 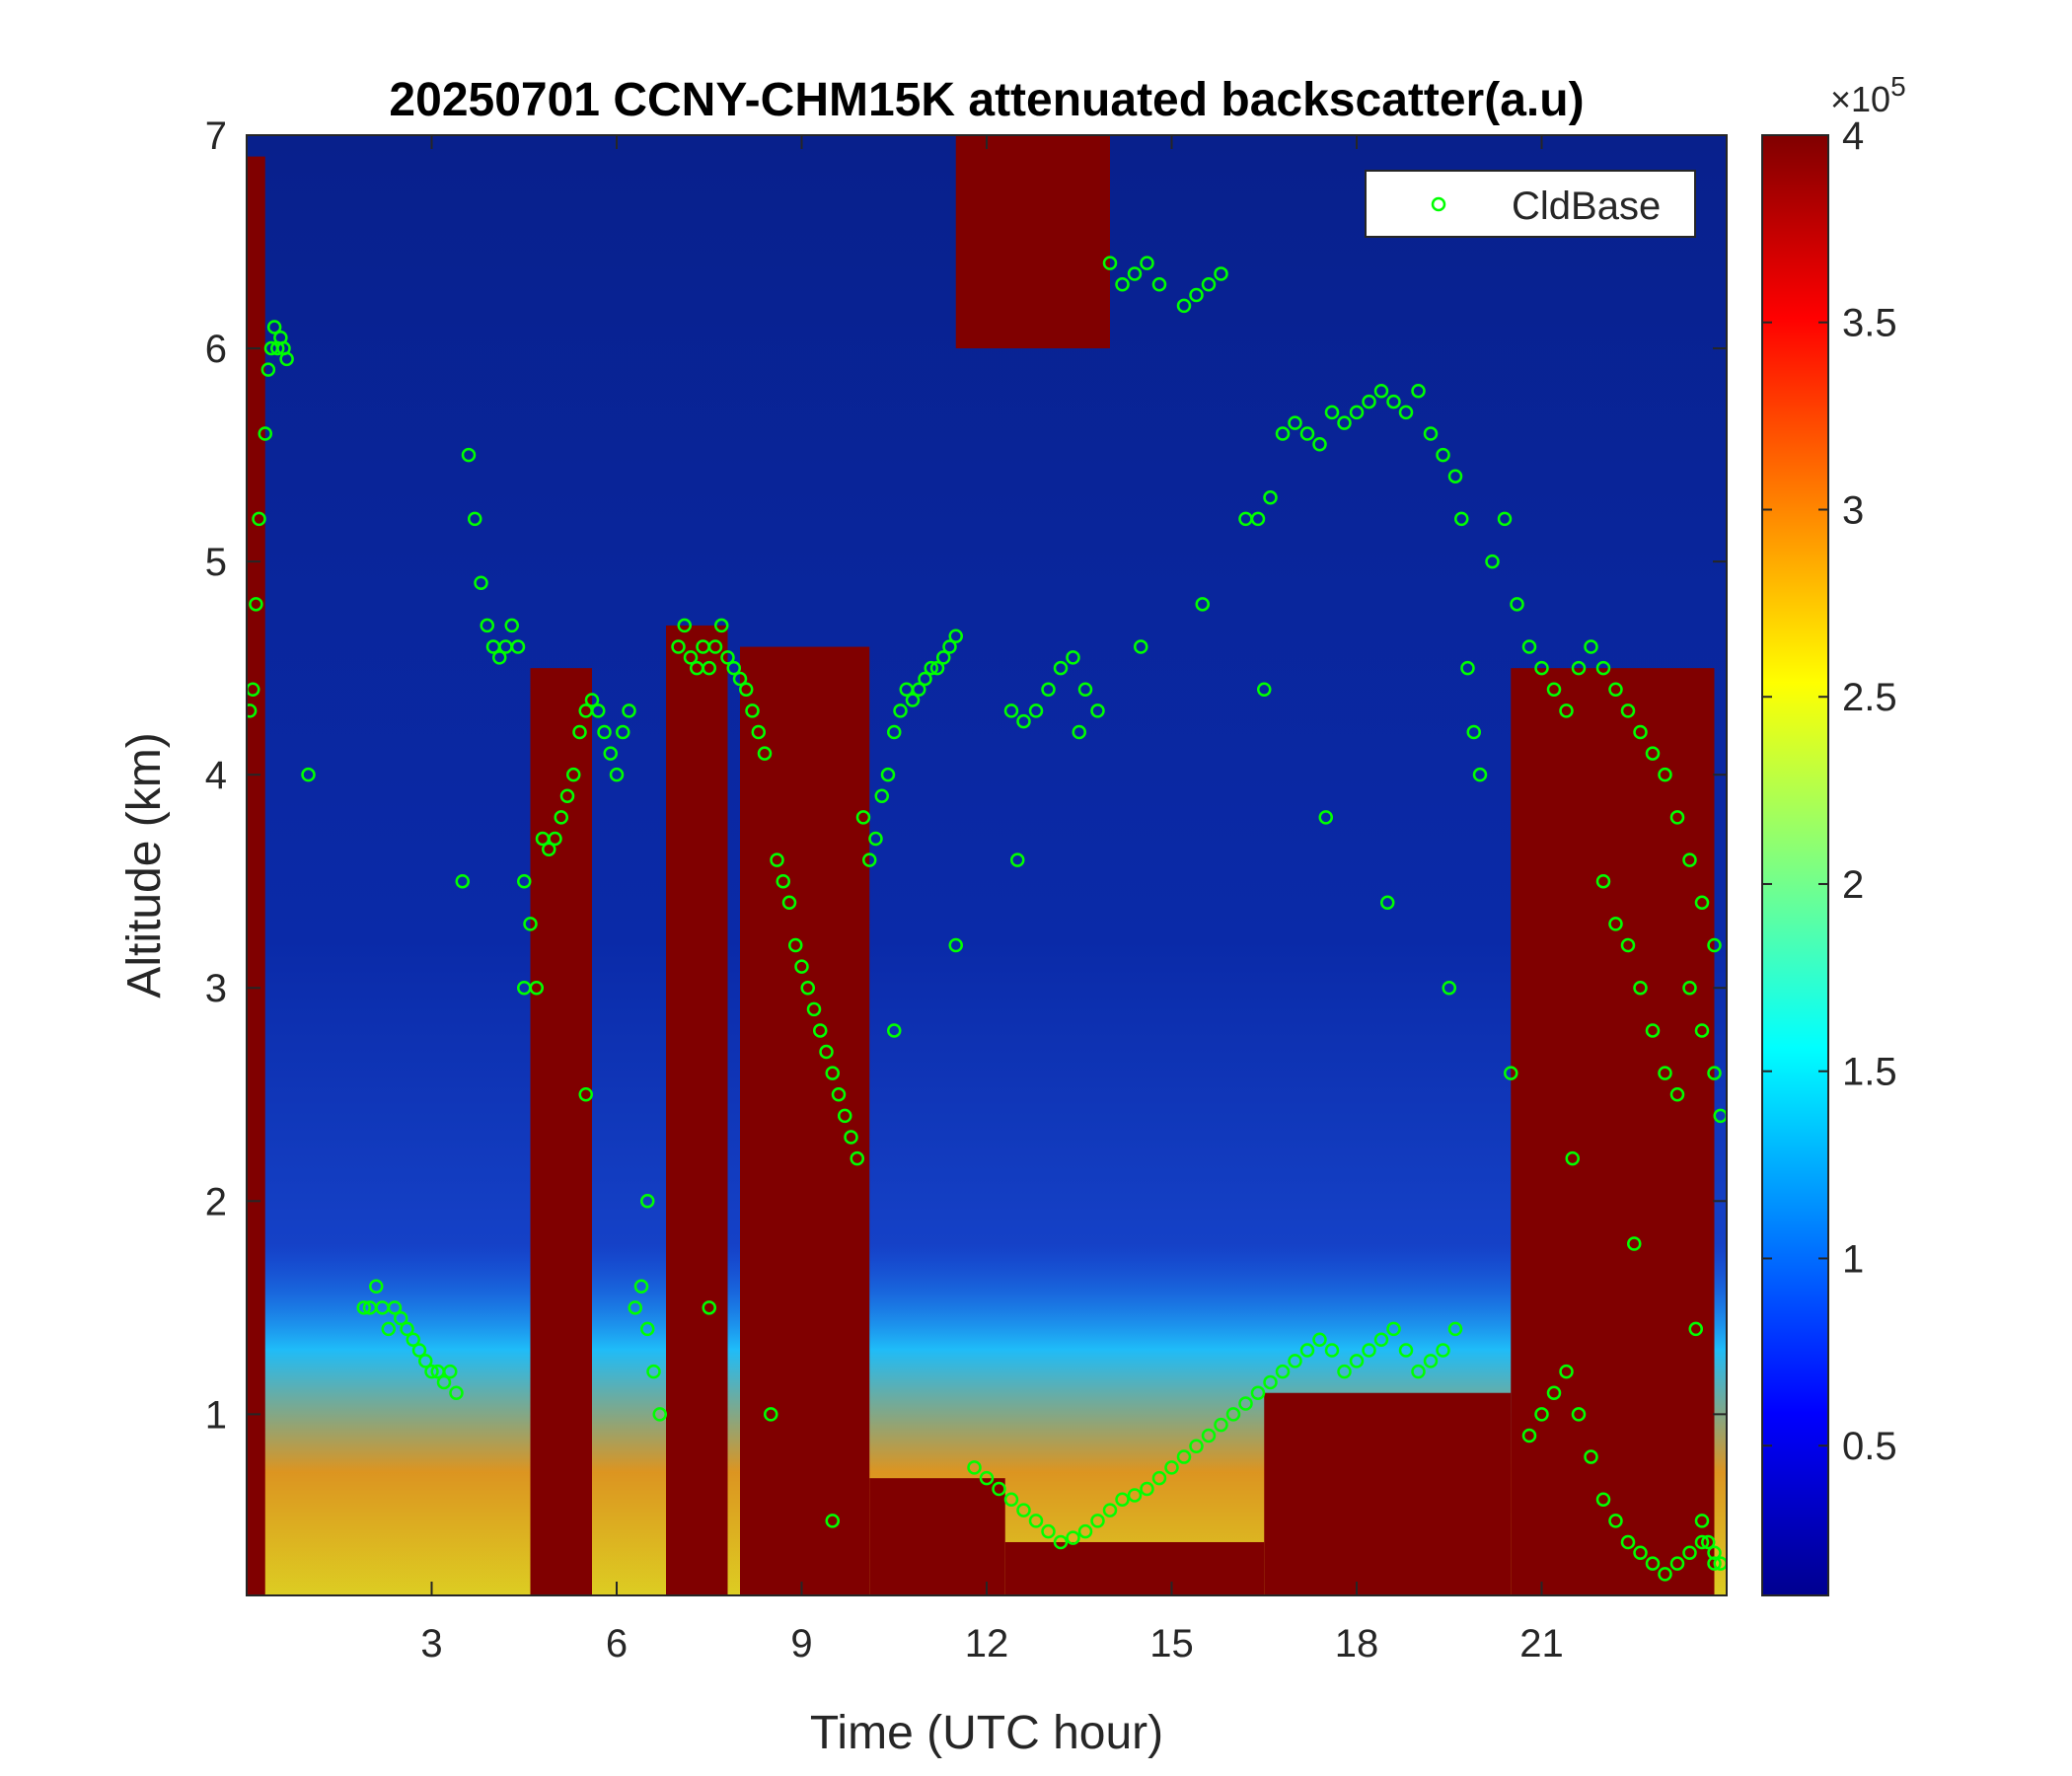 I want to click on y-tick-label: 1, so click(x=216, y=1415).